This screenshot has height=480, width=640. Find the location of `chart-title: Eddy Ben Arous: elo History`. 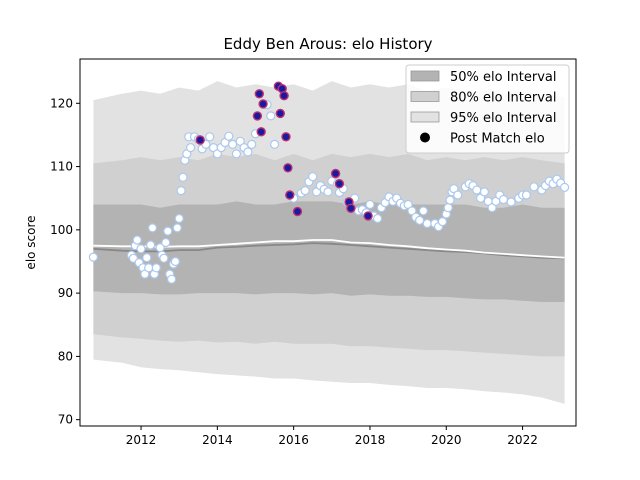

chart-title: Eddy Ben Arous: elo History is located at coordinates (327, 44).